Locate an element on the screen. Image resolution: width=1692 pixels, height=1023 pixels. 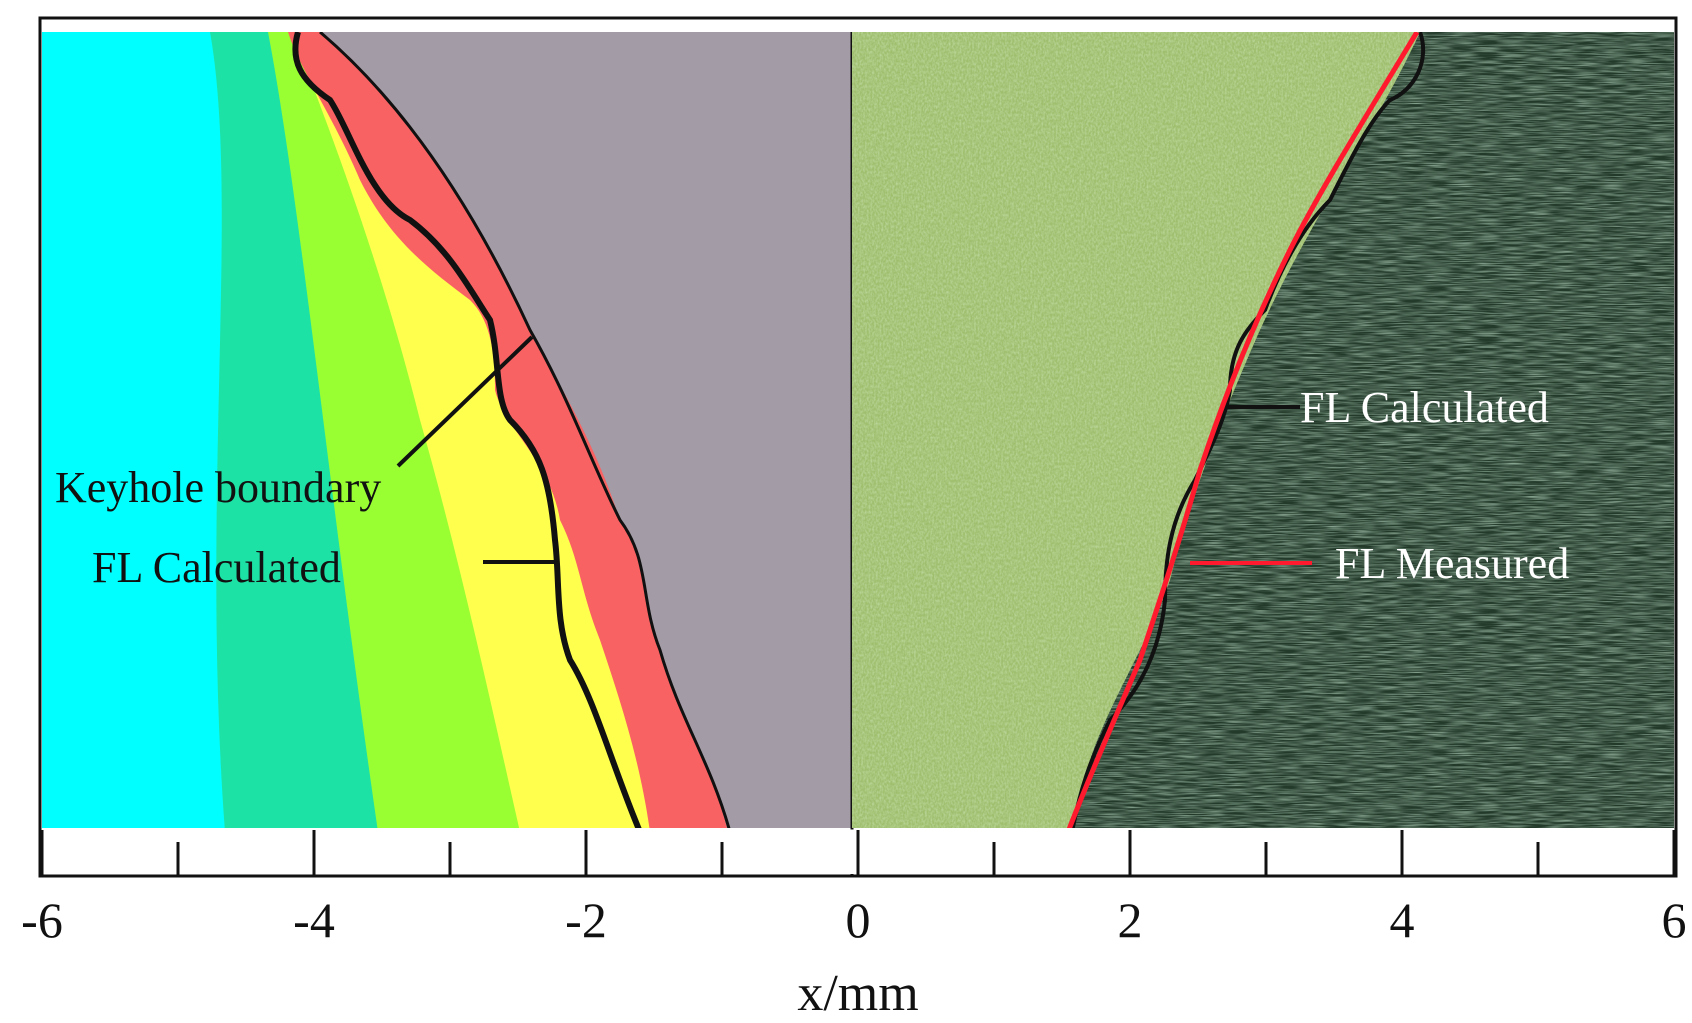
axis-tick-labels: -6 -4 -2 0 2 4 6 is located at coordinates (853, 920).